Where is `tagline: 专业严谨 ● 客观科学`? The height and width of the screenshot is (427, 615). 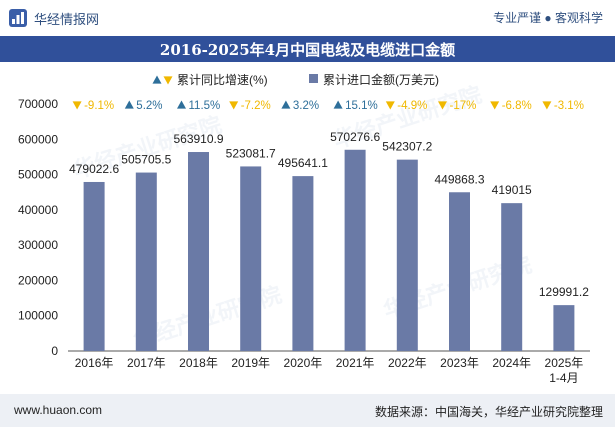
tagline: 专业严谨 ● 客观科学 is located at coordinates (548, 18).